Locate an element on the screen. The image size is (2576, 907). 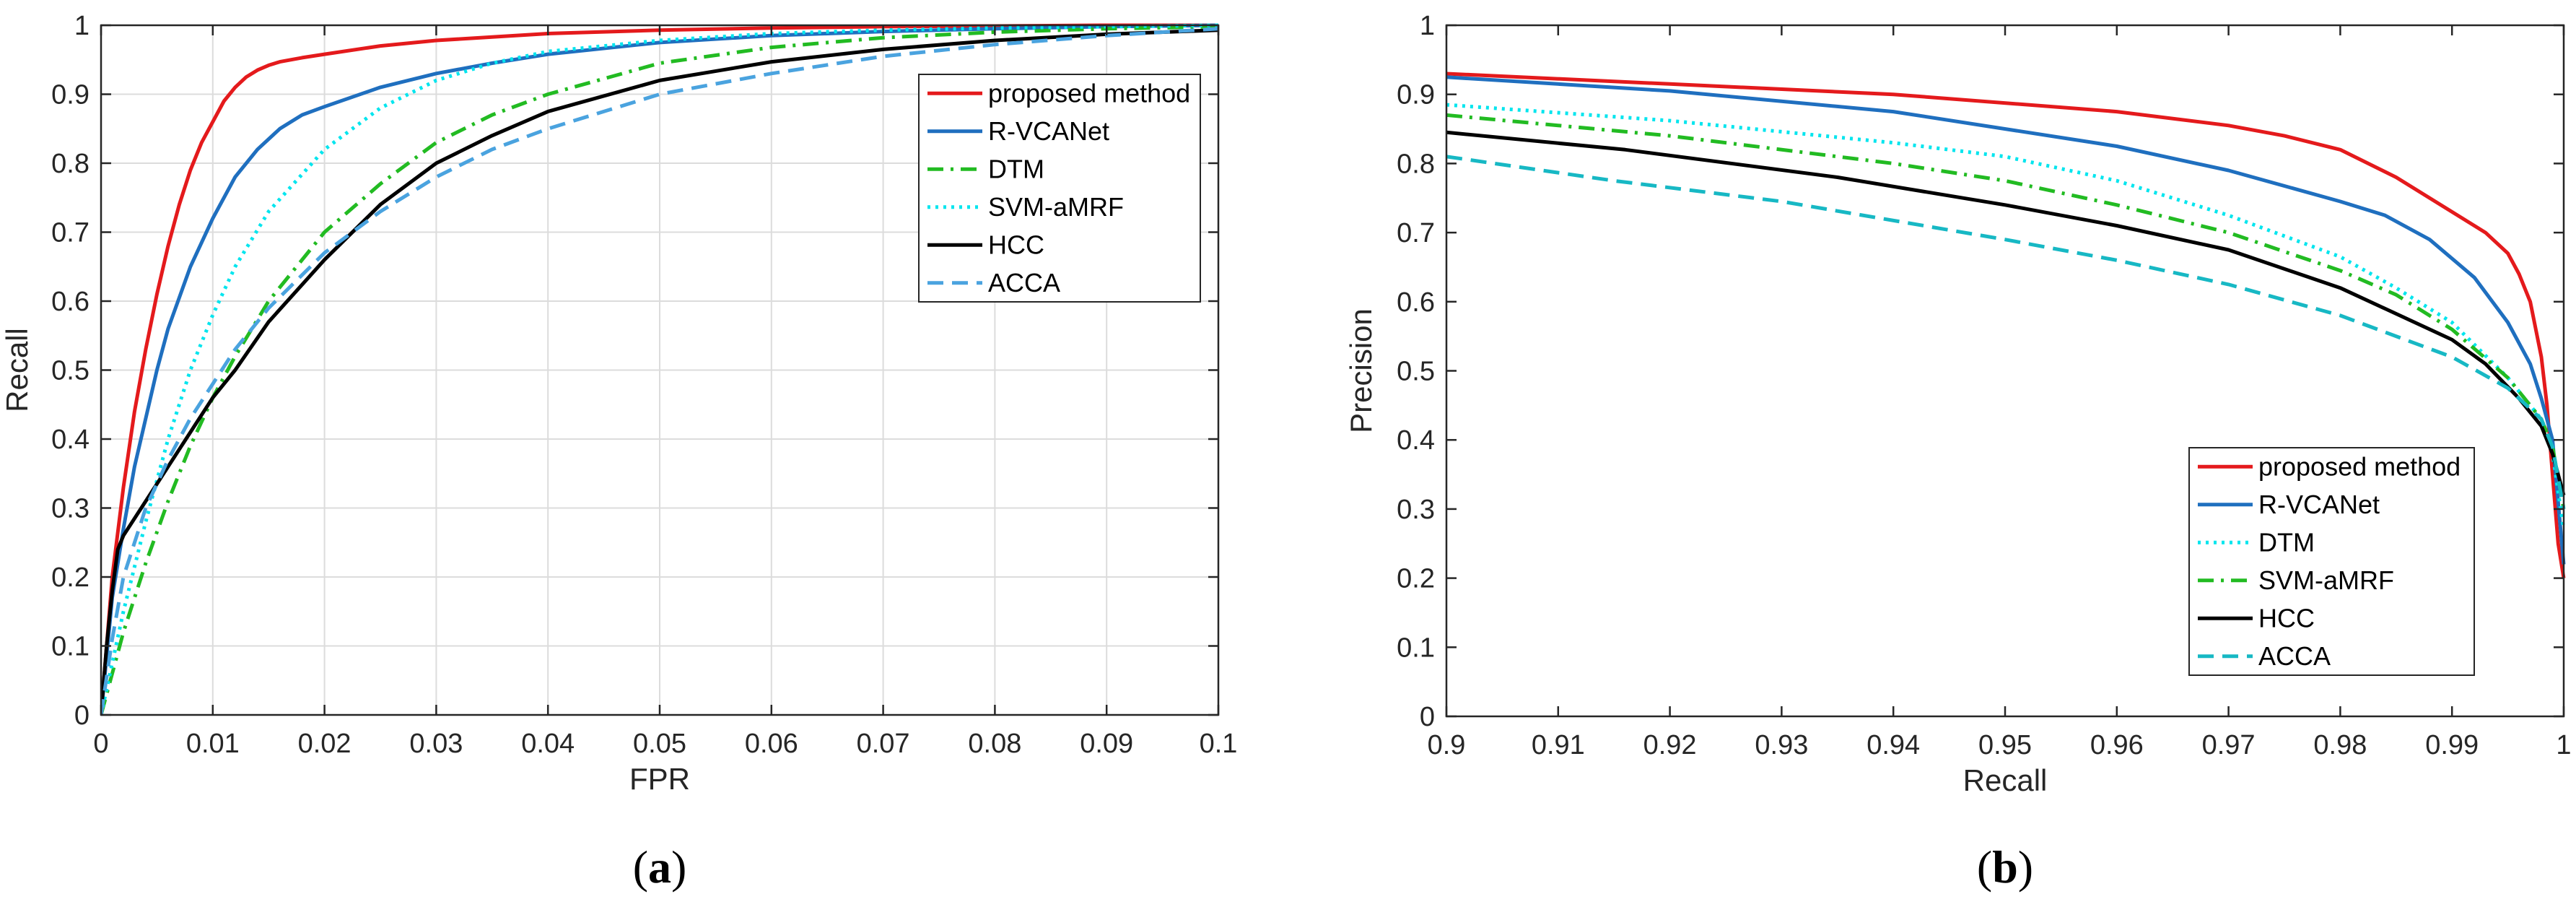
x-axis-label: FPR is located at coordinates (659, 779).